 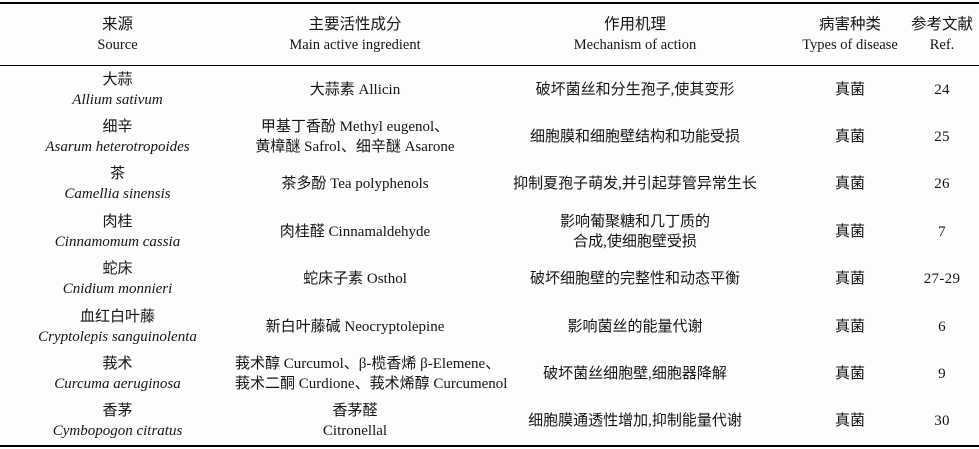 What do you see at coordinates (117, 174) in the screenshot?
I see `source-zh: 茶` at bounding box center [117, 174].